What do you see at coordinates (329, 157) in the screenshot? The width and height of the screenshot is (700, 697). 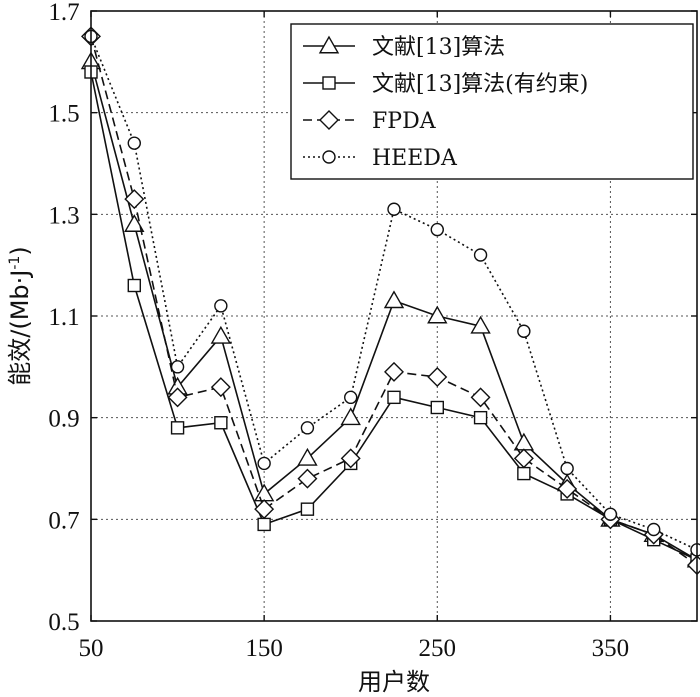 I see `legend-marker-circle` at bounding box center [329, 157].